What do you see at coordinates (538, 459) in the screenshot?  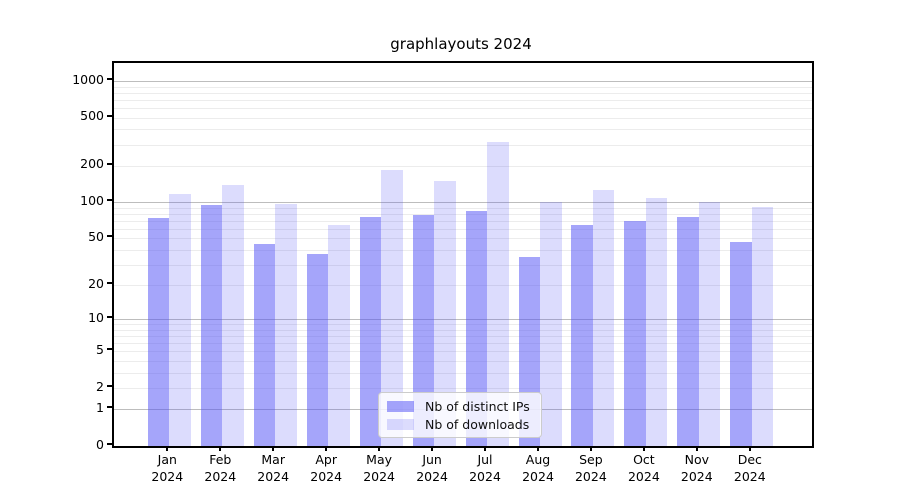 I see `x-tick-label-month: Aug` at bounding box center [538, 459].